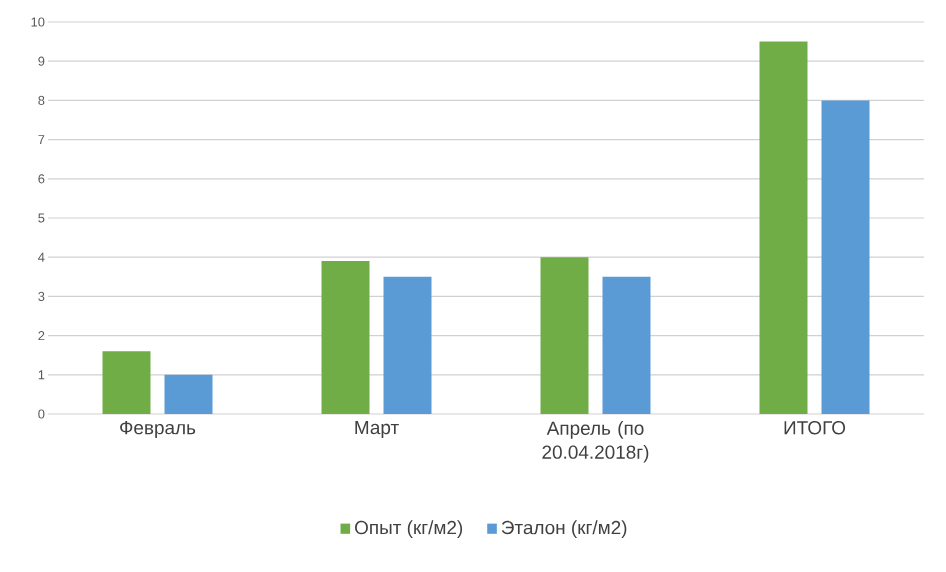  I want to click on x-tick-label: Март, so click(377, 429).